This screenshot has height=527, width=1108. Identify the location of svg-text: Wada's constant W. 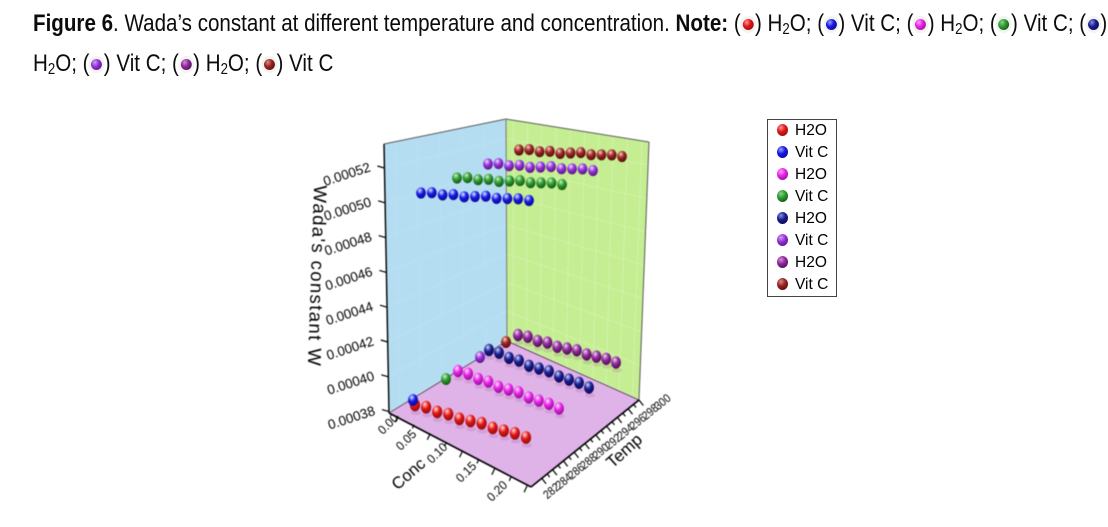
(317, 276).